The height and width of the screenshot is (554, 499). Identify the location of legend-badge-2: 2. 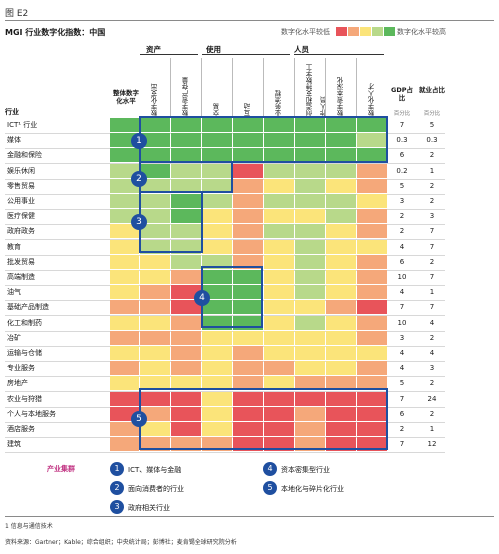
(117, 488).